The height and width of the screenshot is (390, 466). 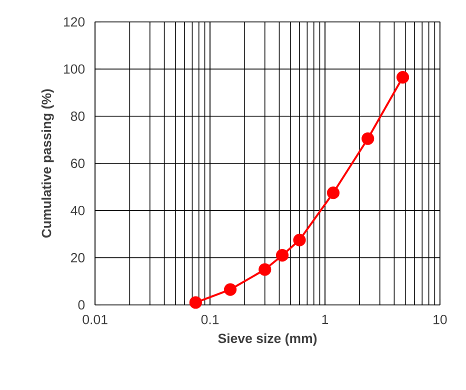 I want to click on y-tick-label: 40, so click(x=77, y=211).